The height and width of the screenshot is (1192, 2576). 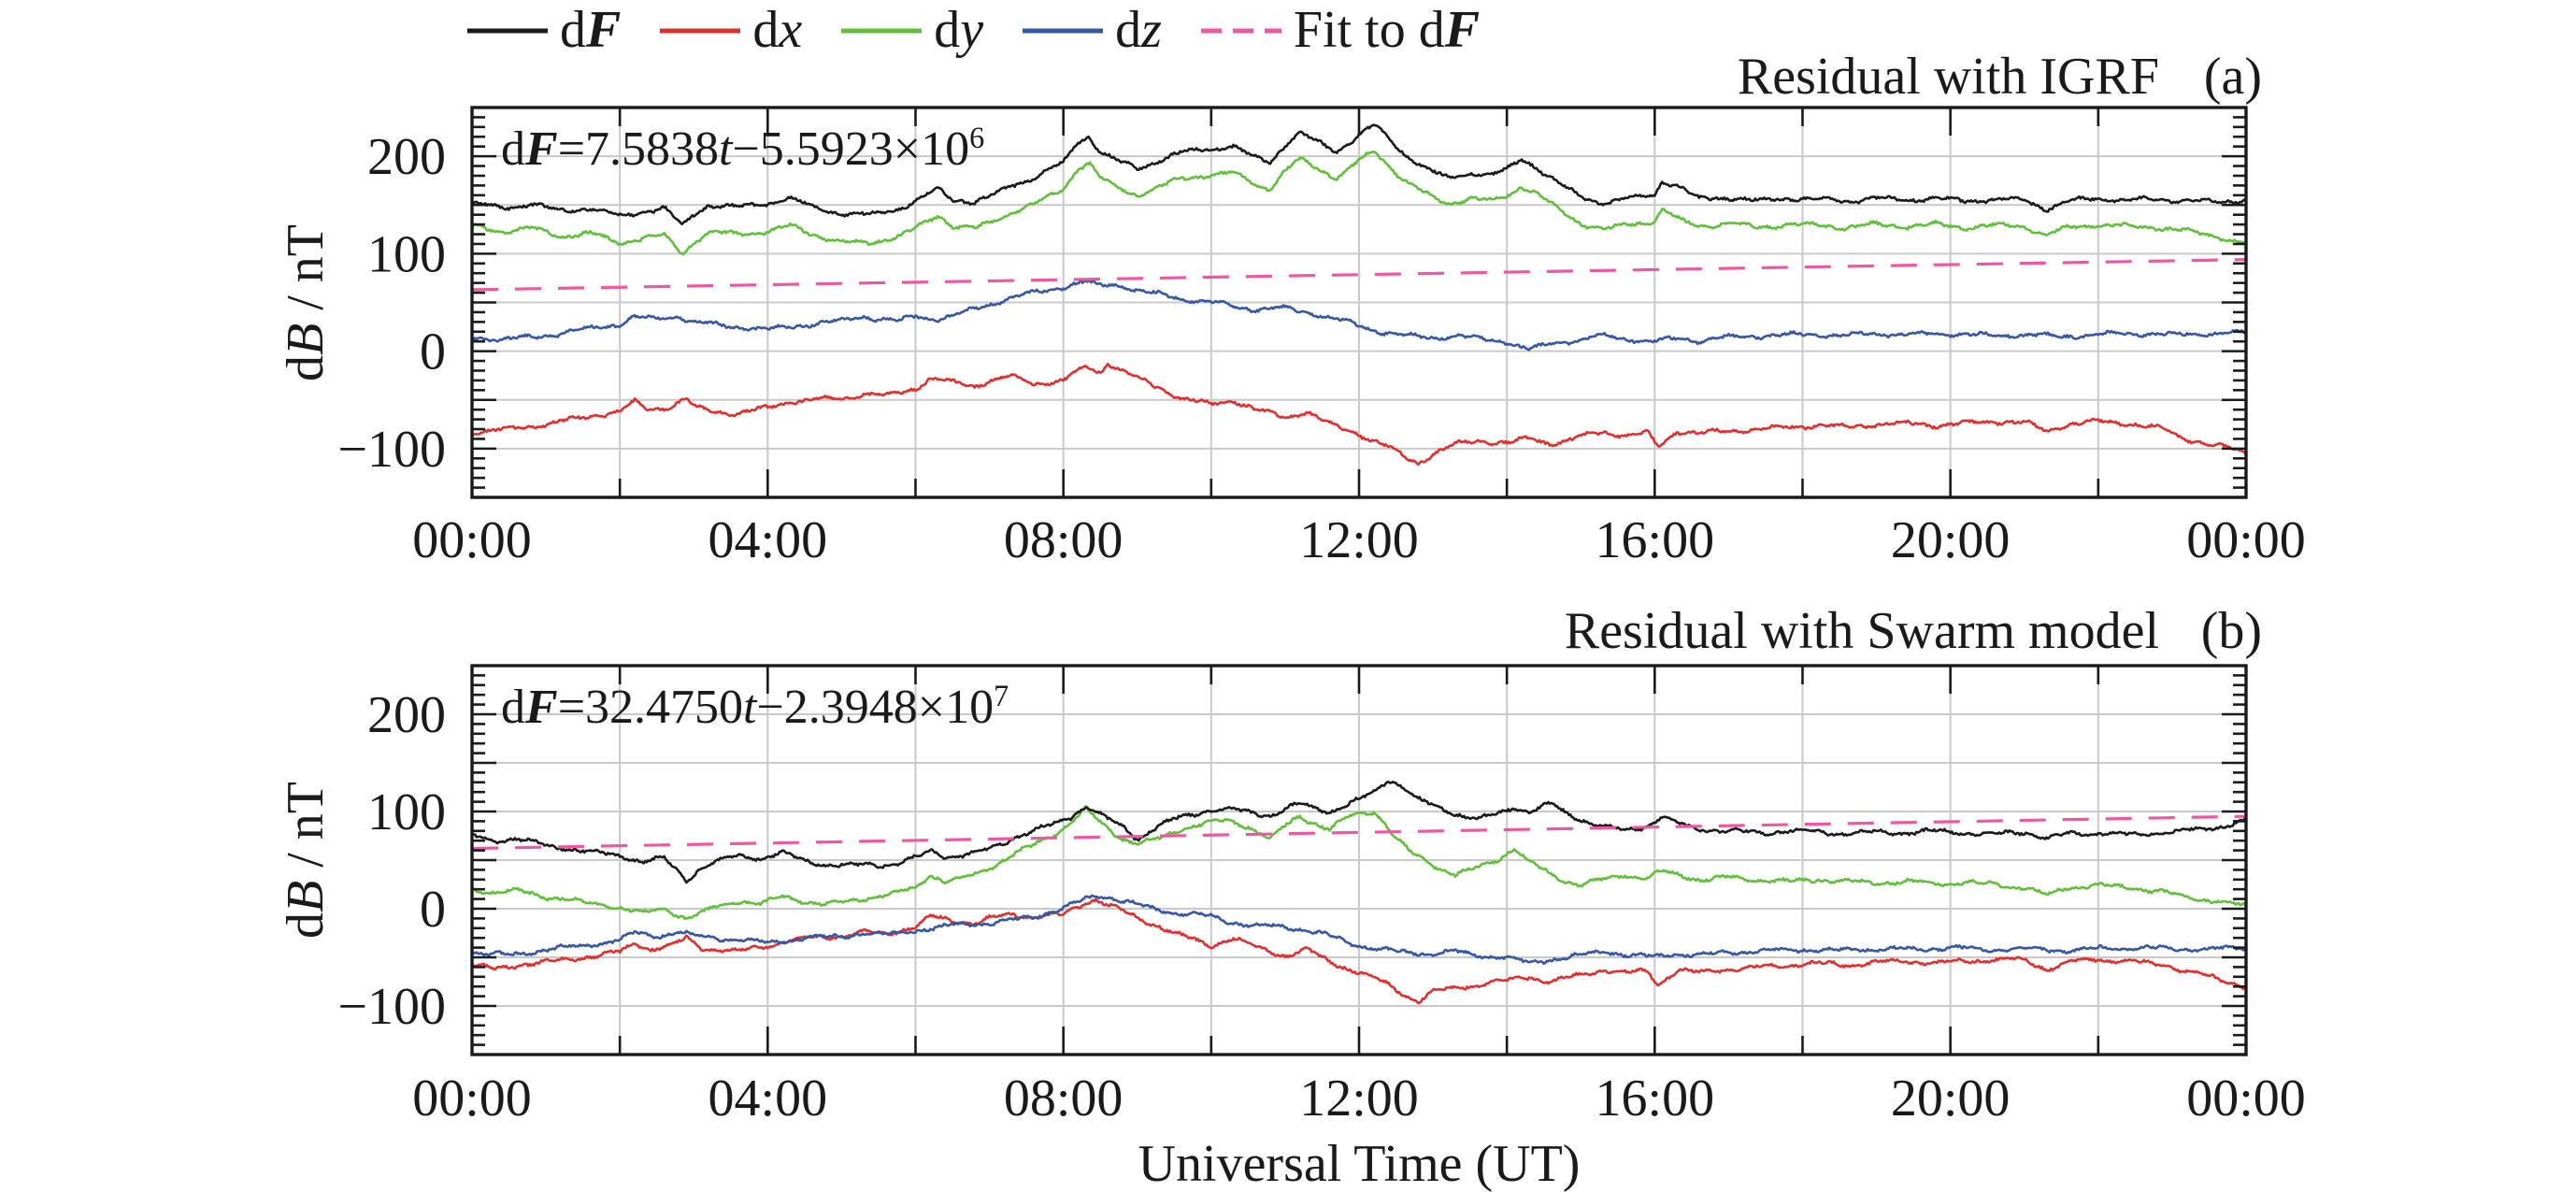 I want to click on legend-label-fit-to-dF: Fit to dF, so click(x=1387, y=31).